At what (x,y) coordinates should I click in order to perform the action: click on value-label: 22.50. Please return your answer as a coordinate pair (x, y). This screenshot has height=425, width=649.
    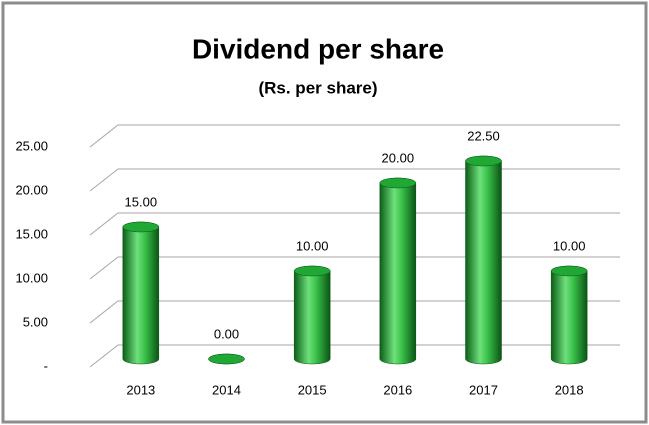
    Looking at the image, I should click on (483, 135).